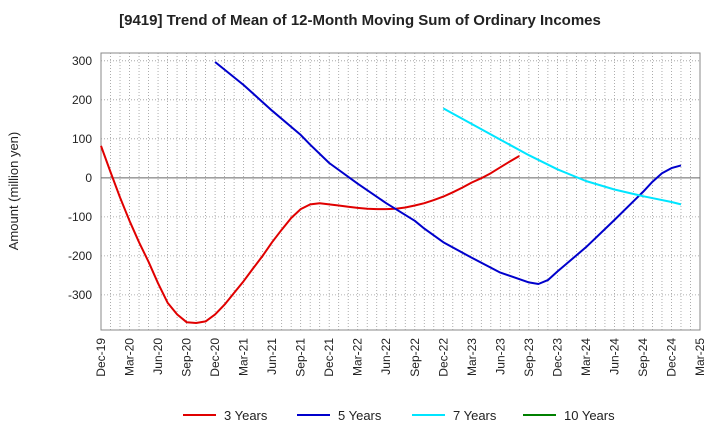  Describe the element at coordinates (88, 178) in the screenshot. I see `y-tick-label: 0` at that location.